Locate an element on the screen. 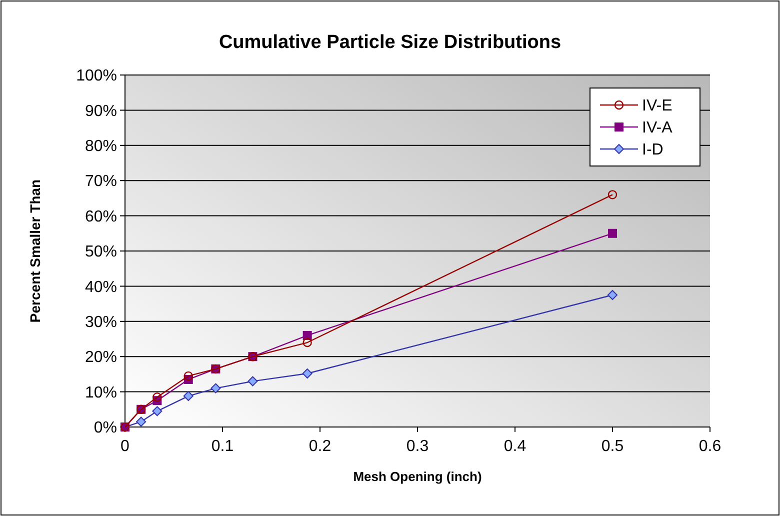 Image resolution: width=780 pixels, height=516 pixels. legend-label: IV-A is located at coordinates (657, 128).